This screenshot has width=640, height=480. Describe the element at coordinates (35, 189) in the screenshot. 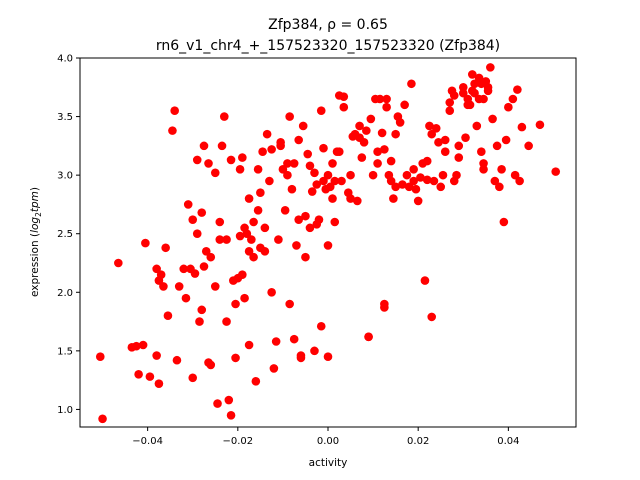

I see `y-label-suffix: )` at that location.